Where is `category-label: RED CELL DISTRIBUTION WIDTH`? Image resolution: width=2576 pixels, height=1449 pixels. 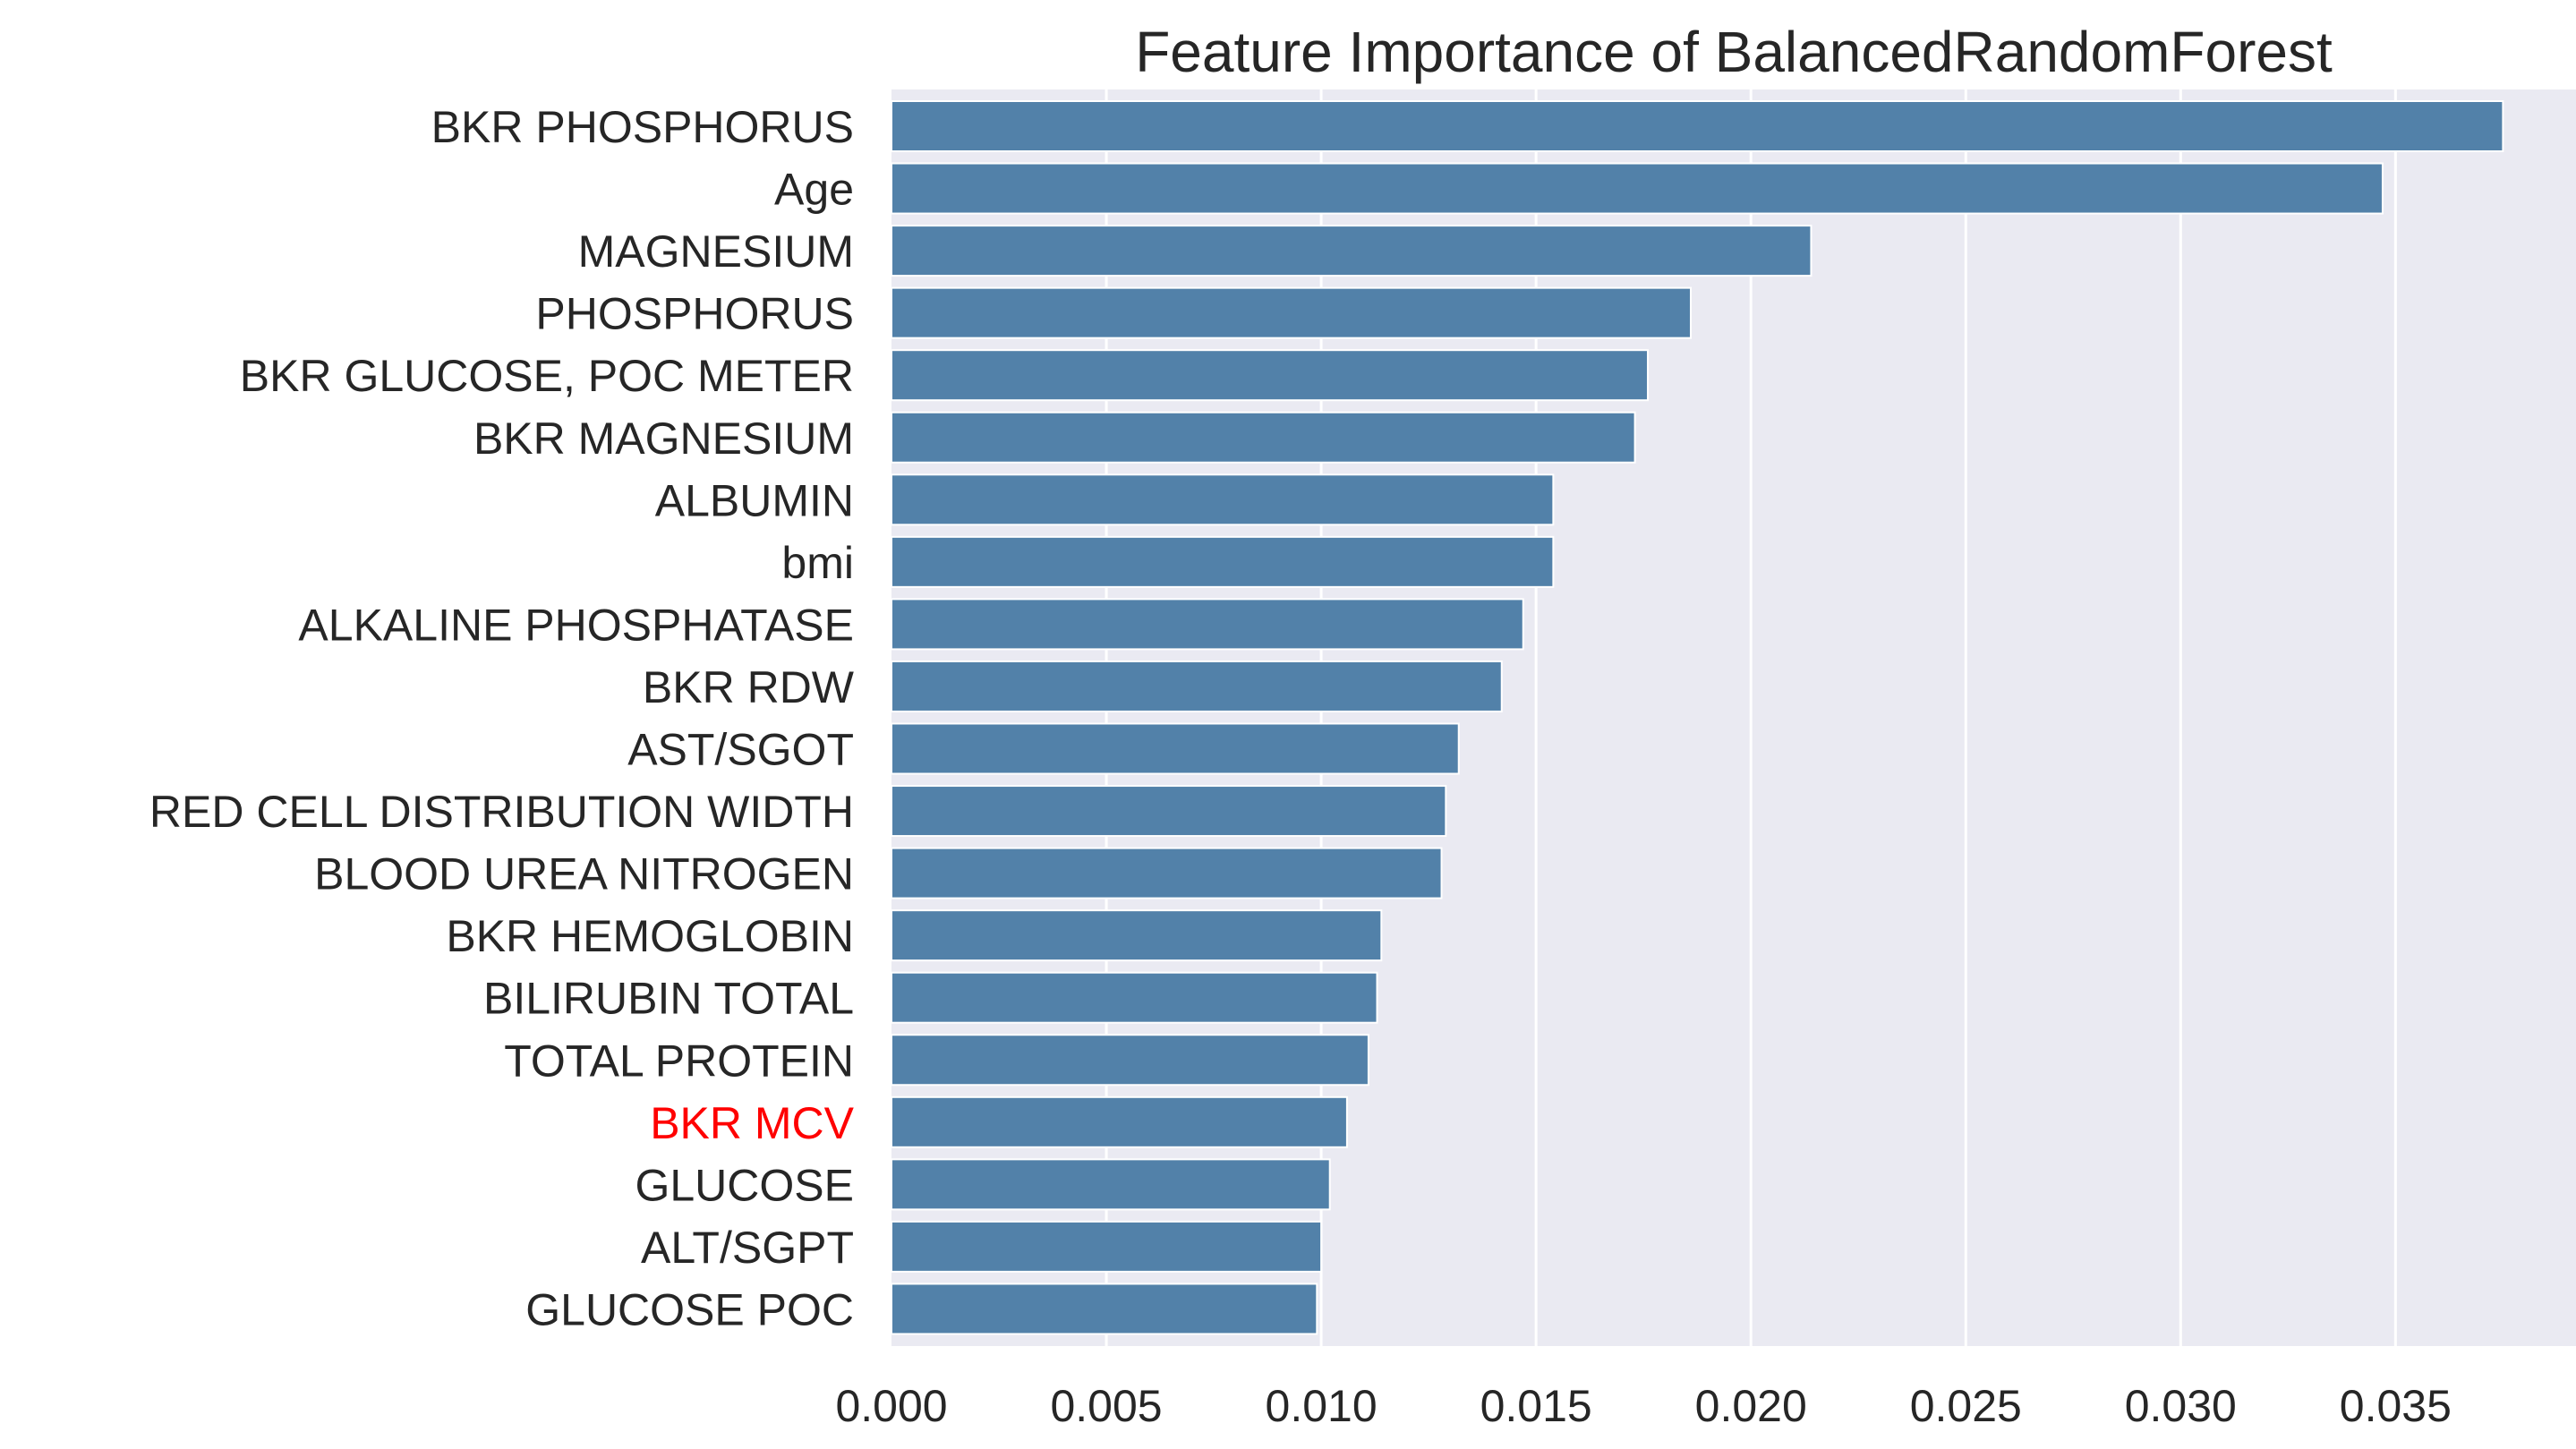
category-label: RED CELL DISTRIBUTION WIDTH is located at coordinates (501, 812).